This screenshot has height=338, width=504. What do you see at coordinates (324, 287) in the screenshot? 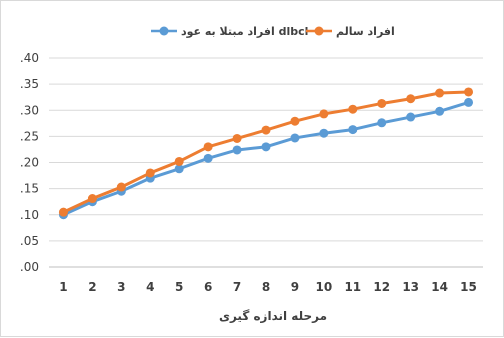
I see `x-tick-label: 10` at bounding box center [324, 287].